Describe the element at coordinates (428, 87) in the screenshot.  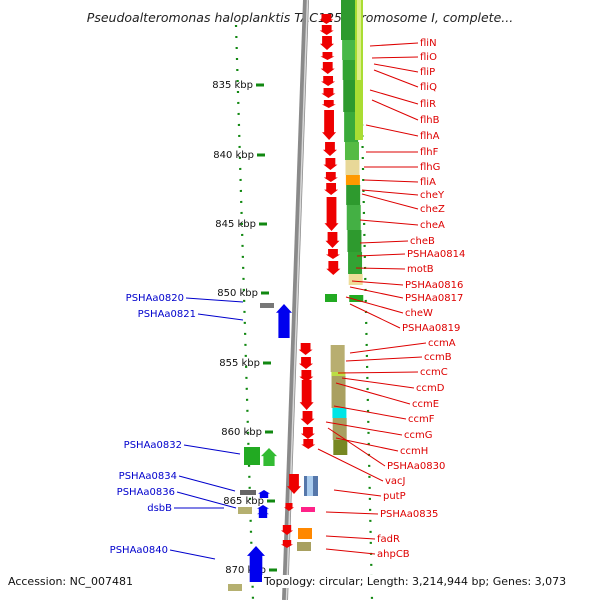
I see `forward-gene-label: fliQ` at that location.